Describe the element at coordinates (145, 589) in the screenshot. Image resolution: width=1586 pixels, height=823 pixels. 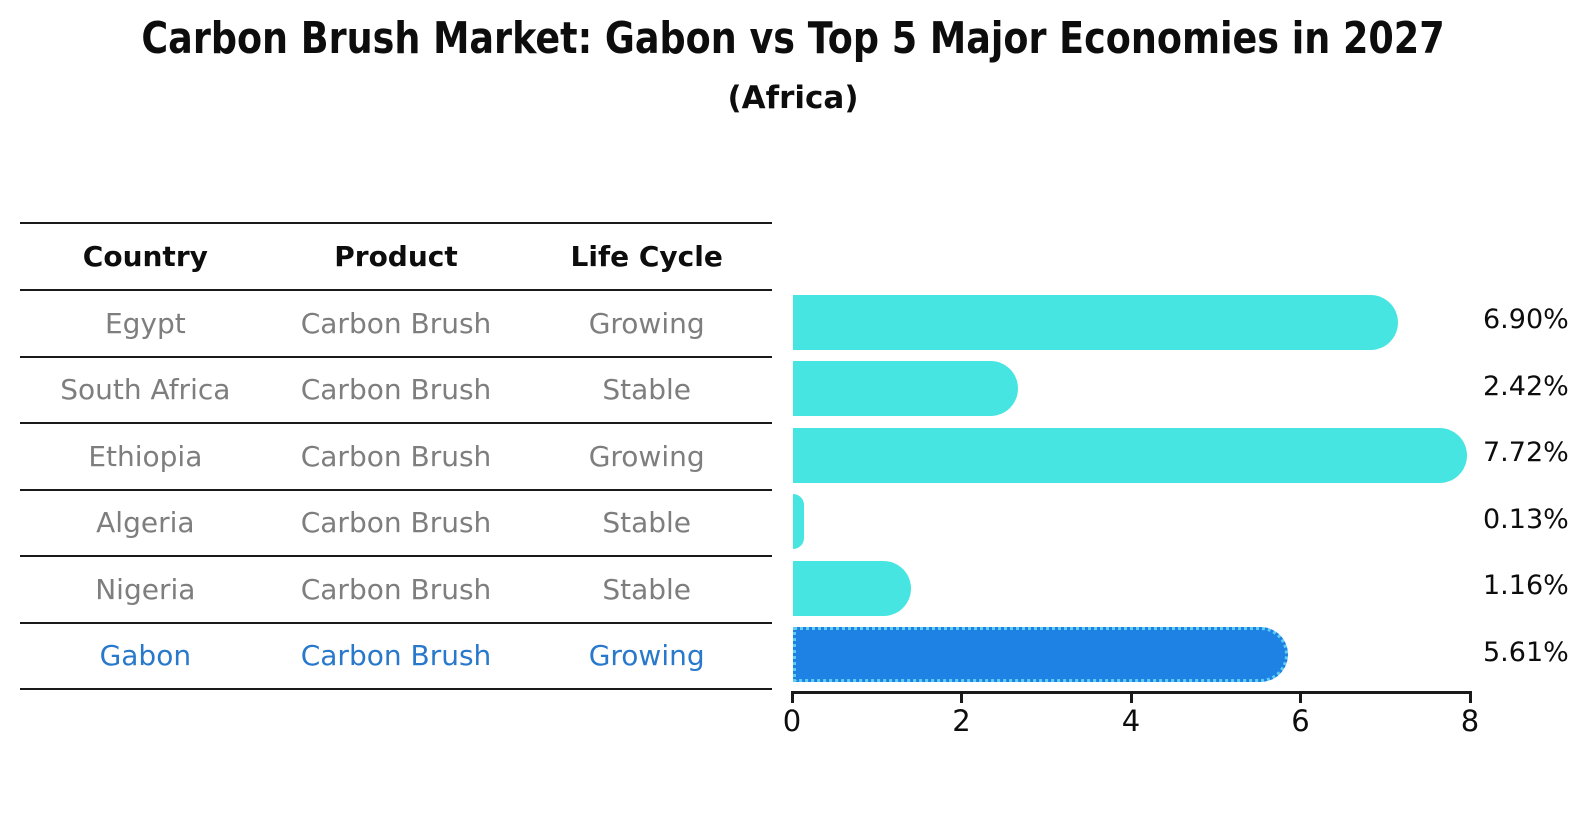
I see `table-cell-country: Nigeria` at that location.